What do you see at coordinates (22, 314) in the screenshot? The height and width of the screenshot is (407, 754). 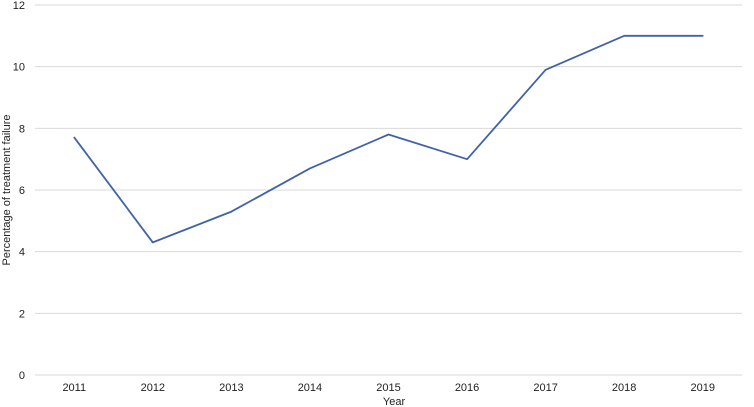 I see `y-tick-label: 2` at bounding box center [22, 314].